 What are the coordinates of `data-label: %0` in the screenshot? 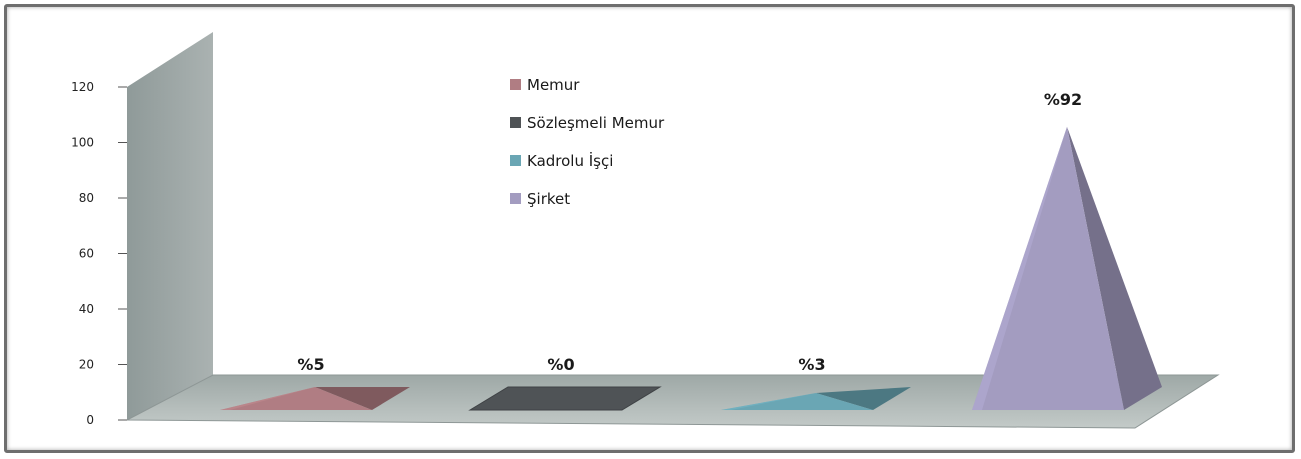 It's located at (560, 364).